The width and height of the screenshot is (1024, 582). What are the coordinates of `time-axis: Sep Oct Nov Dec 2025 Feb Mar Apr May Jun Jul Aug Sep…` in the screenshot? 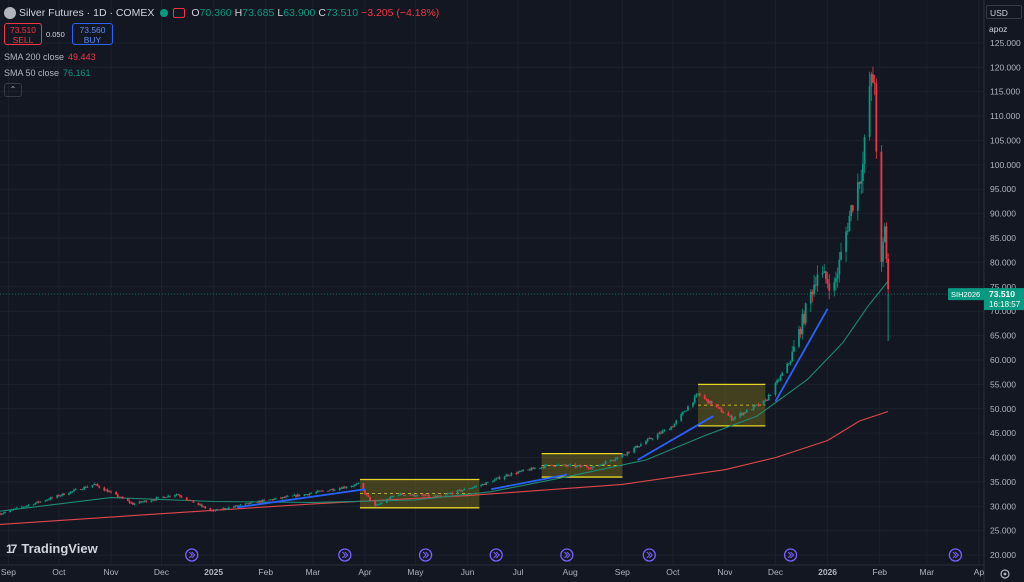 It's located at (492, 570).